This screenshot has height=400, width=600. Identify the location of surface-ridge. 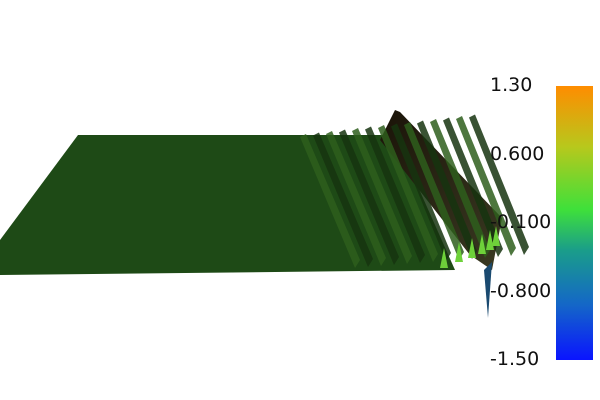
(441, 190).